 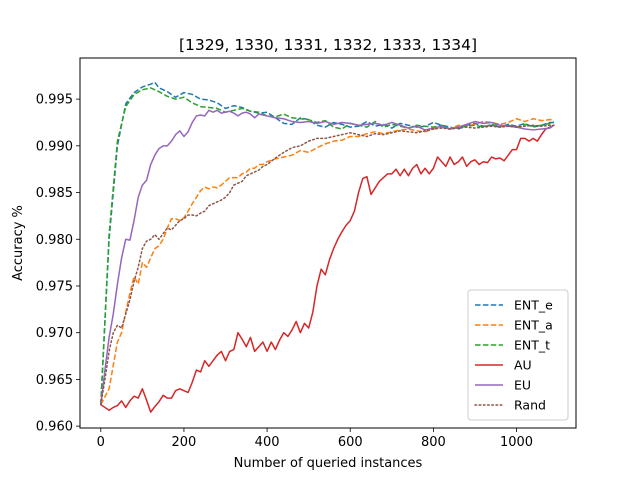 What do you see at coordinates (315, 439) in the screenshot?
I see `x-axis-ticks: 0 200 400 600 800 1000` at bounding box center [315, 439].